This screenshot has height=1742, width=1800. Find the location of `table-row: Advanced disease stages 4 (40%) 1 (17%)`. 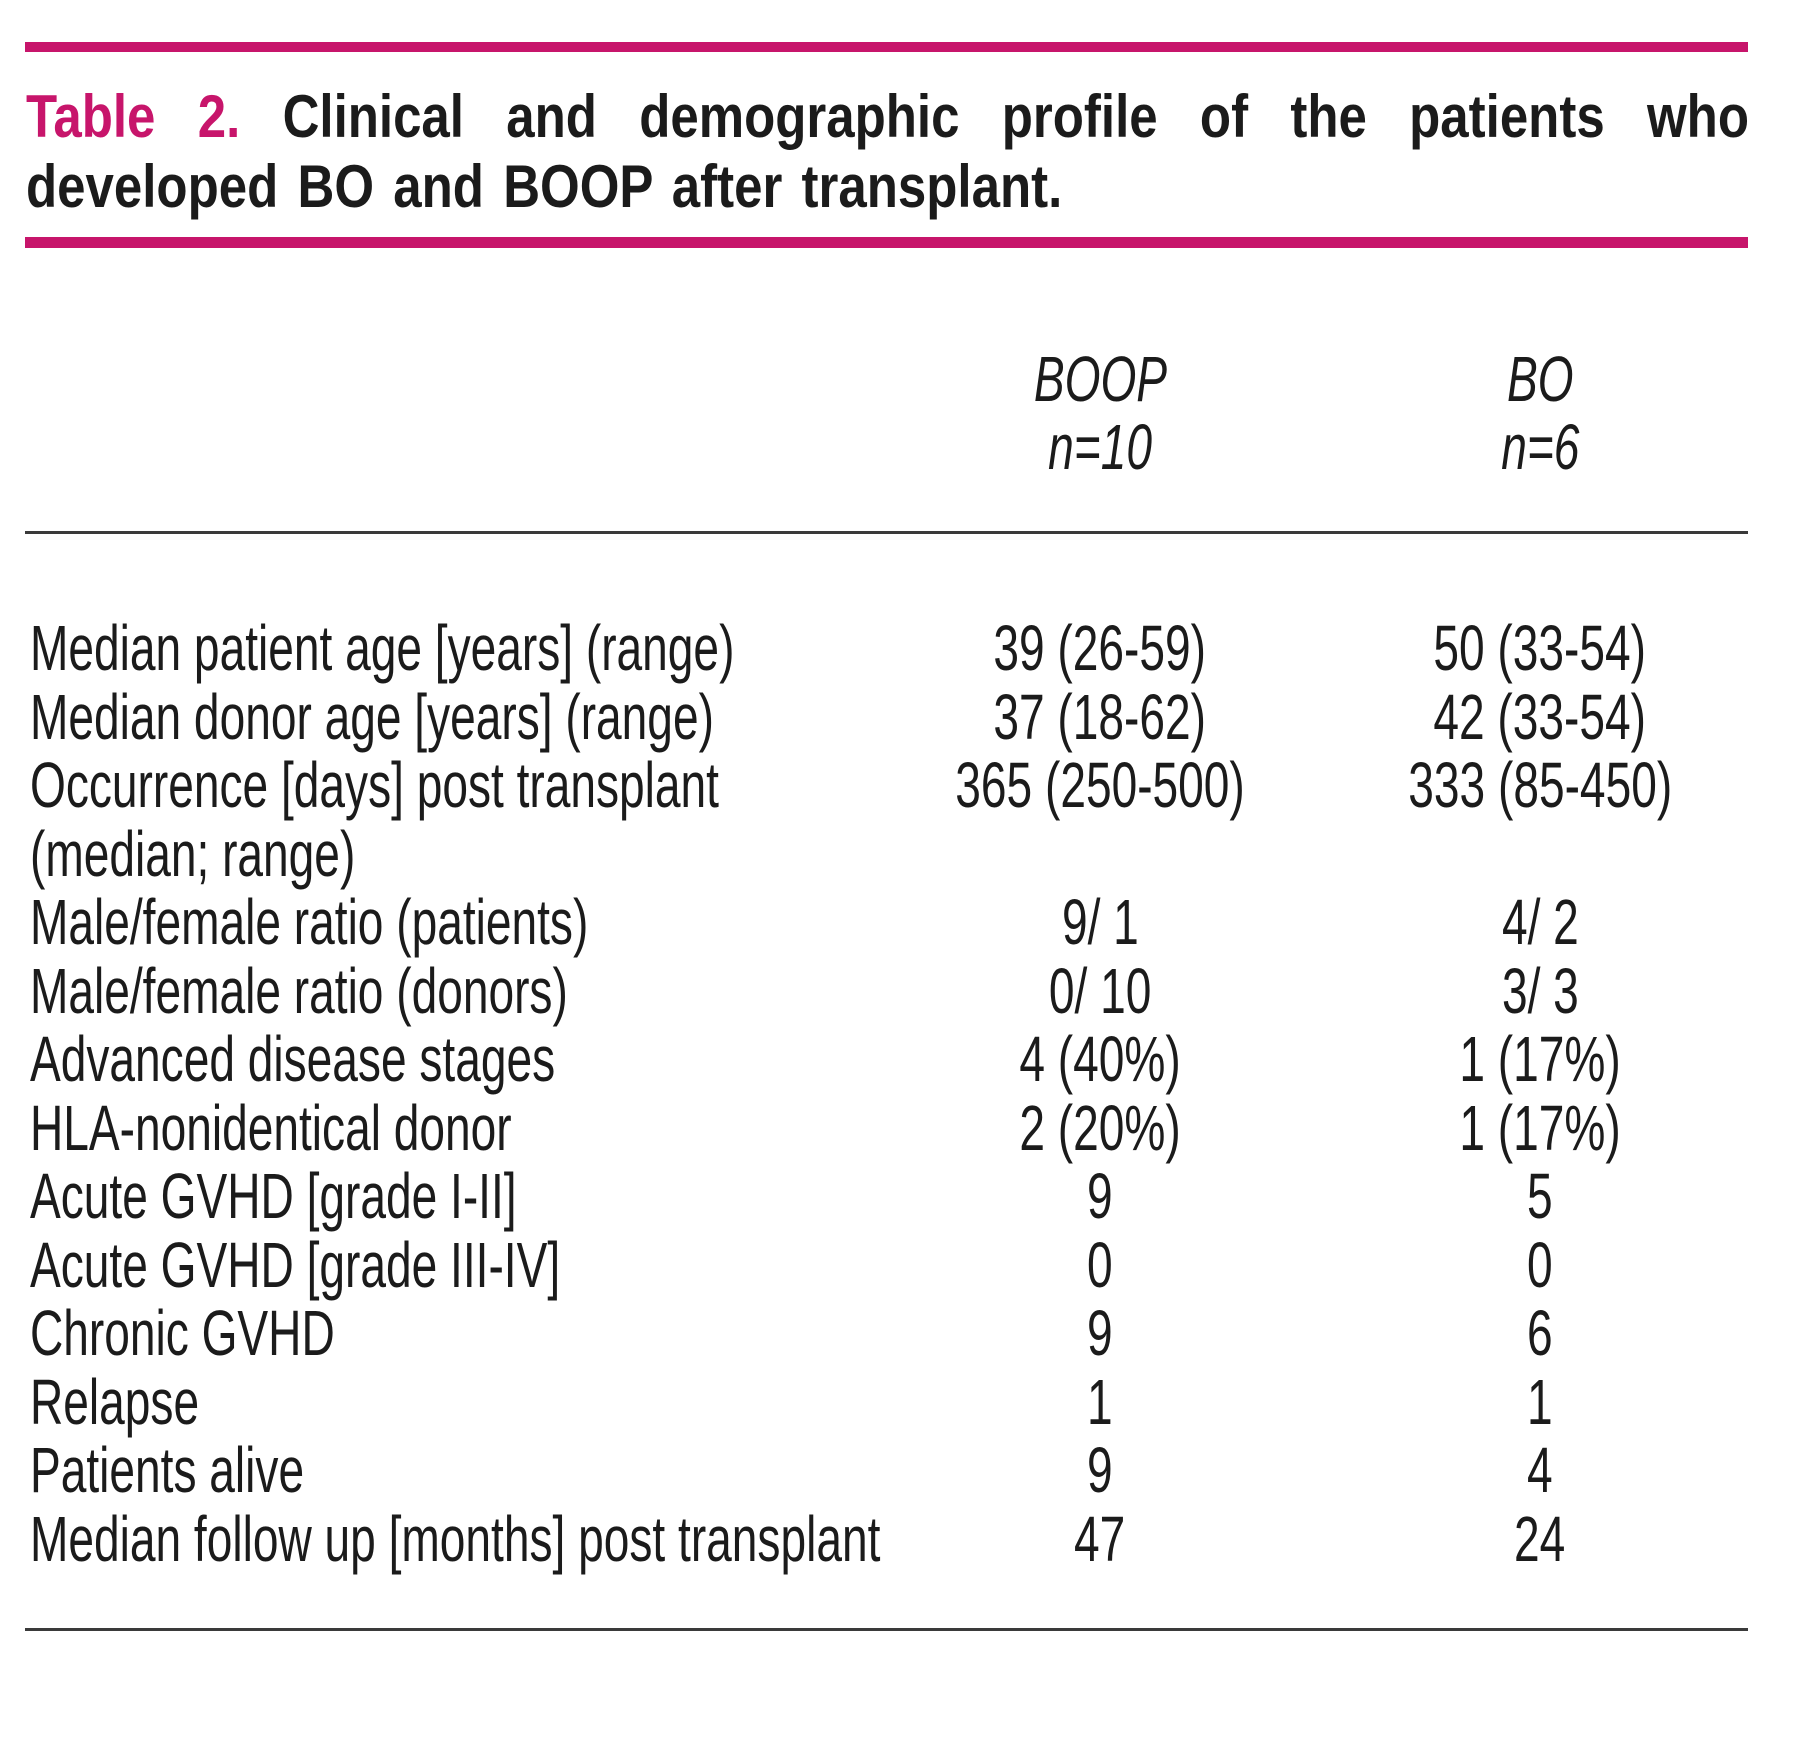

table-row: Advanced disease stages 4 (40%) 1 (17%) is located at coordinates (880, 1059).